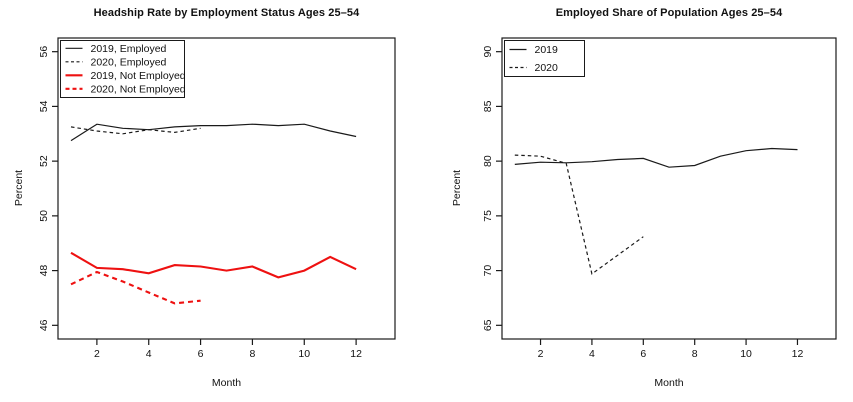 The height and width of the screenshot is (402, 853). What do you see at coordinates (135, 130) in the screenshot?
I see `series-line-2020-employed` at bounding box center [135, 130].